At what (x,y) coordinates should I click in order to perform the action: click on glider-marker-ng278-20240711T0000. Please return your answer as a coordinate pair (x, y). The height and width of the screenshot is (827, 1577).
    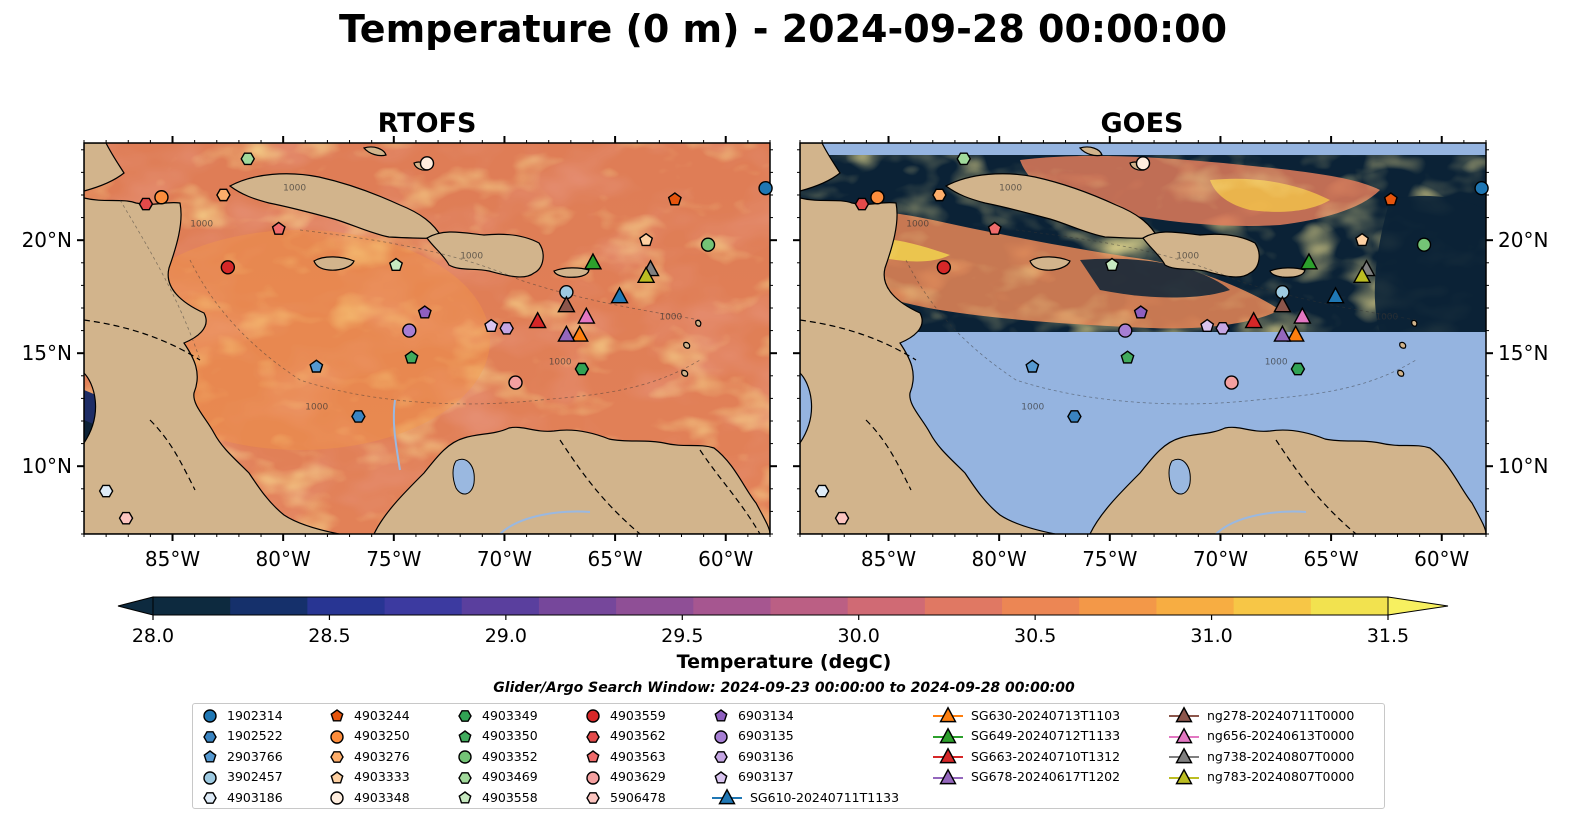
    Looking at the image, I should click on (1282, 304).